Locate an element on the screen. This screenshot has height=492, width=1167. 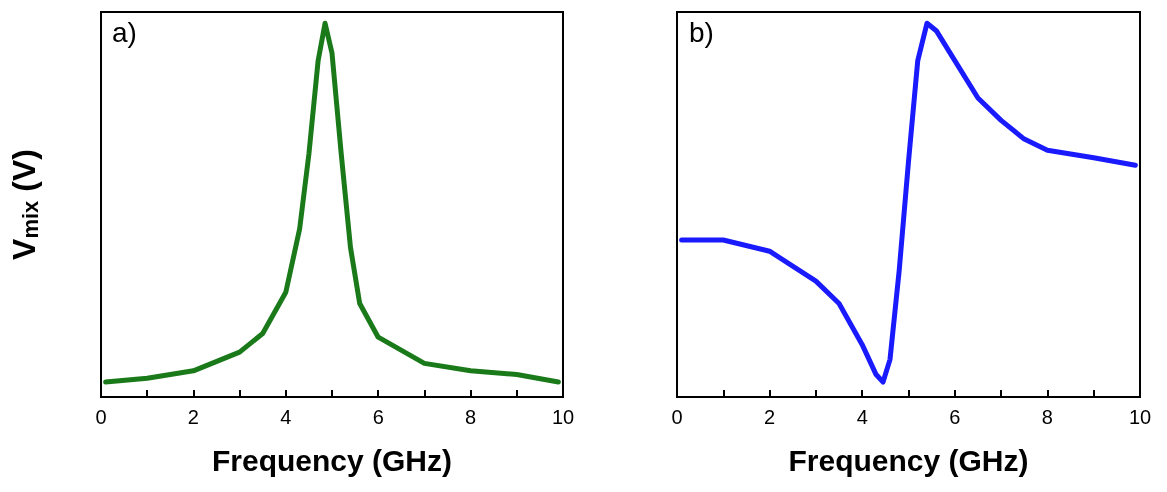
annotation: b) is located at coordinates (701, 32).